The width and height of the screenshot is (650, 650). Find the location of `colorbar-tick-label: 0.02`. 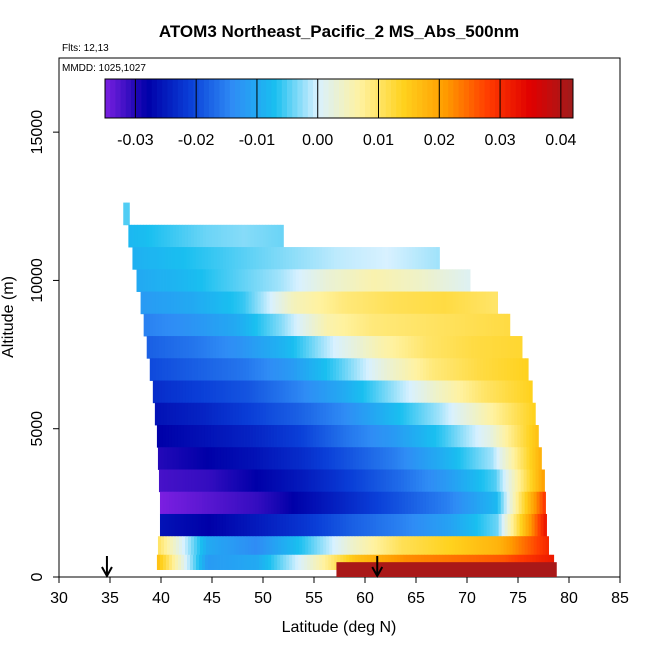

colorbar-tick-label: 0.02 is located at coordinates (439, 140).